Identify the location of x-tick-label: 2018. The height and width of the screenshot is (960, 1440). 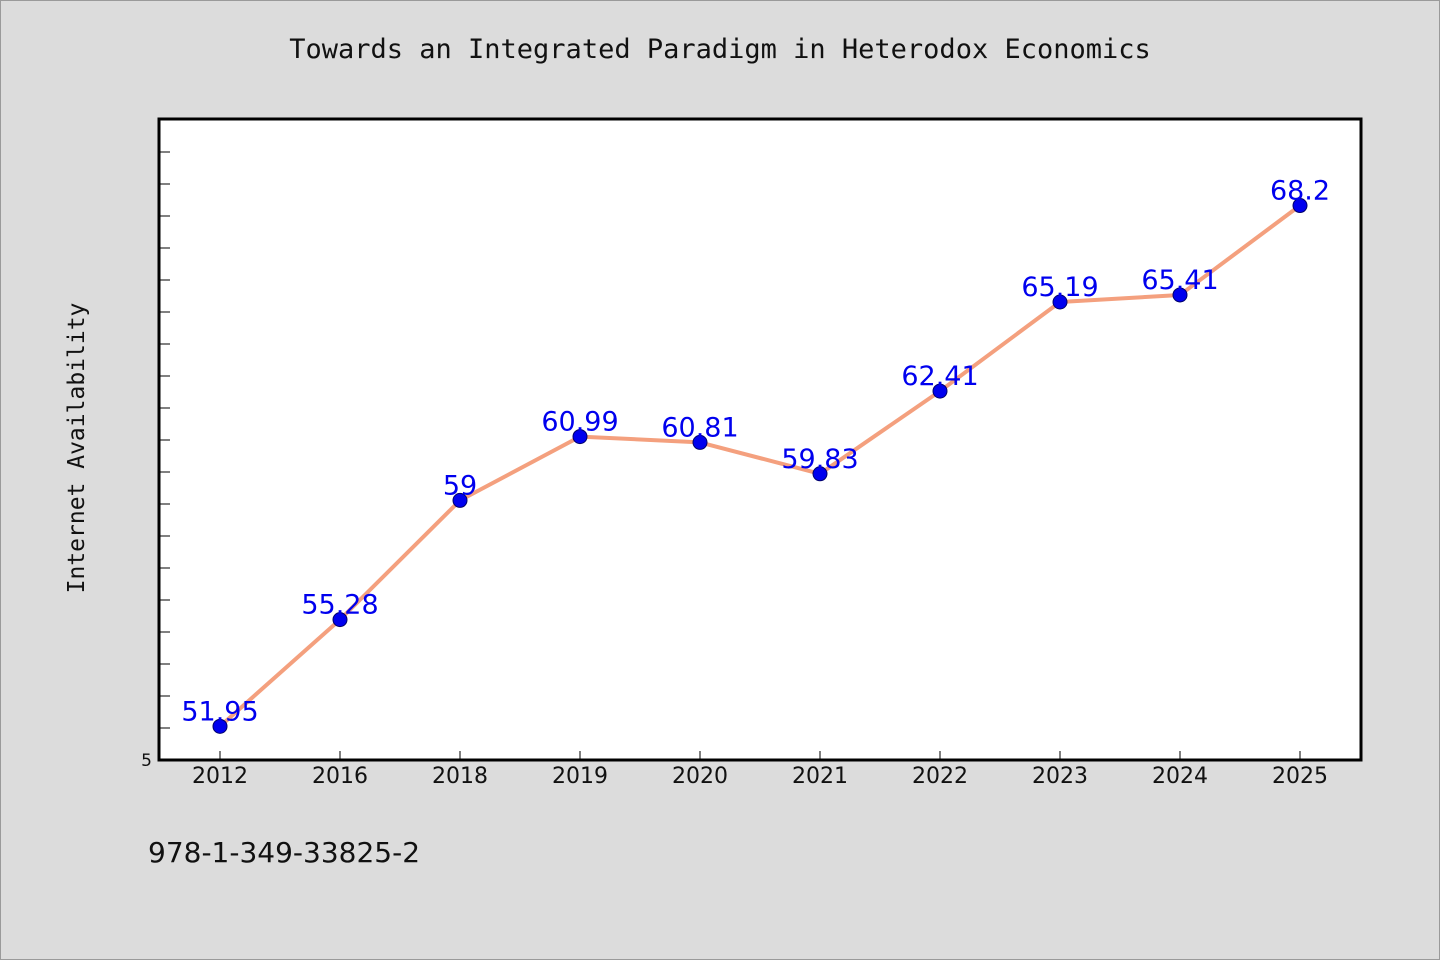
(460, 776).